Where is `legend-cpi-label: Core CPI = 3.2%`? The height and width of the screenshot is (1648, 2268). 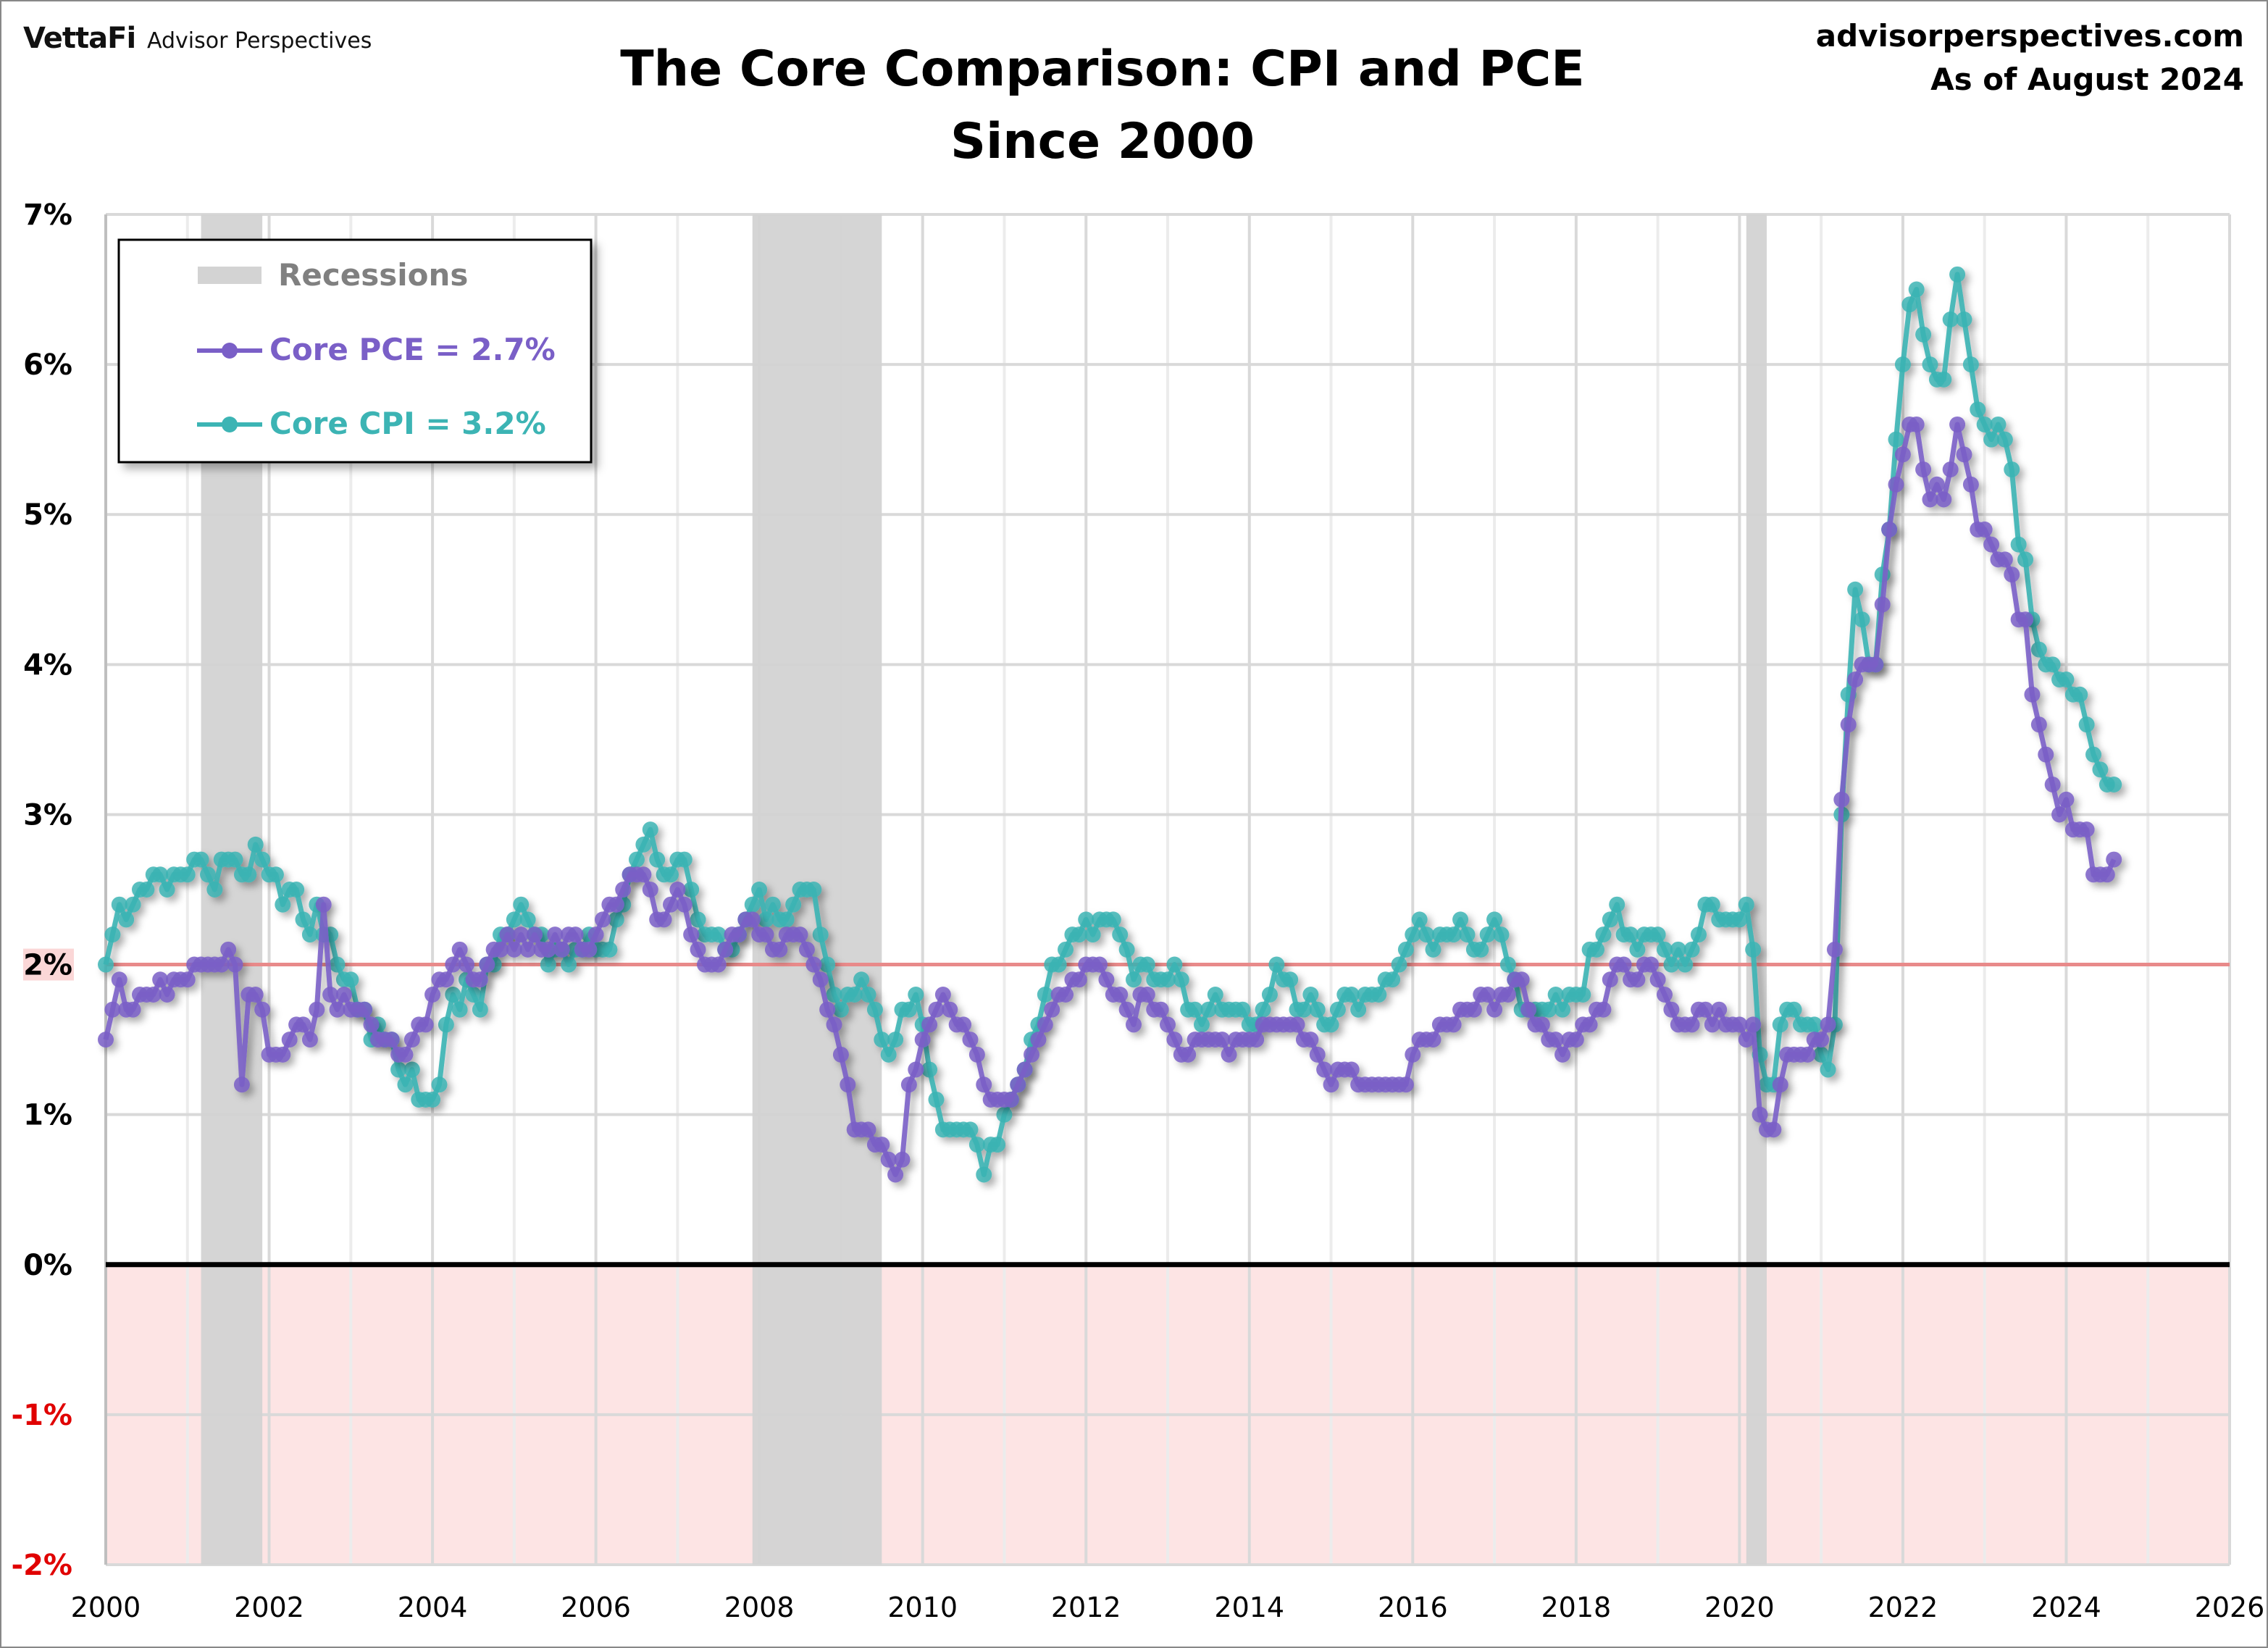
legend-cpi-label: Core CPI = 3.2% is located at coordinates (408, 423).